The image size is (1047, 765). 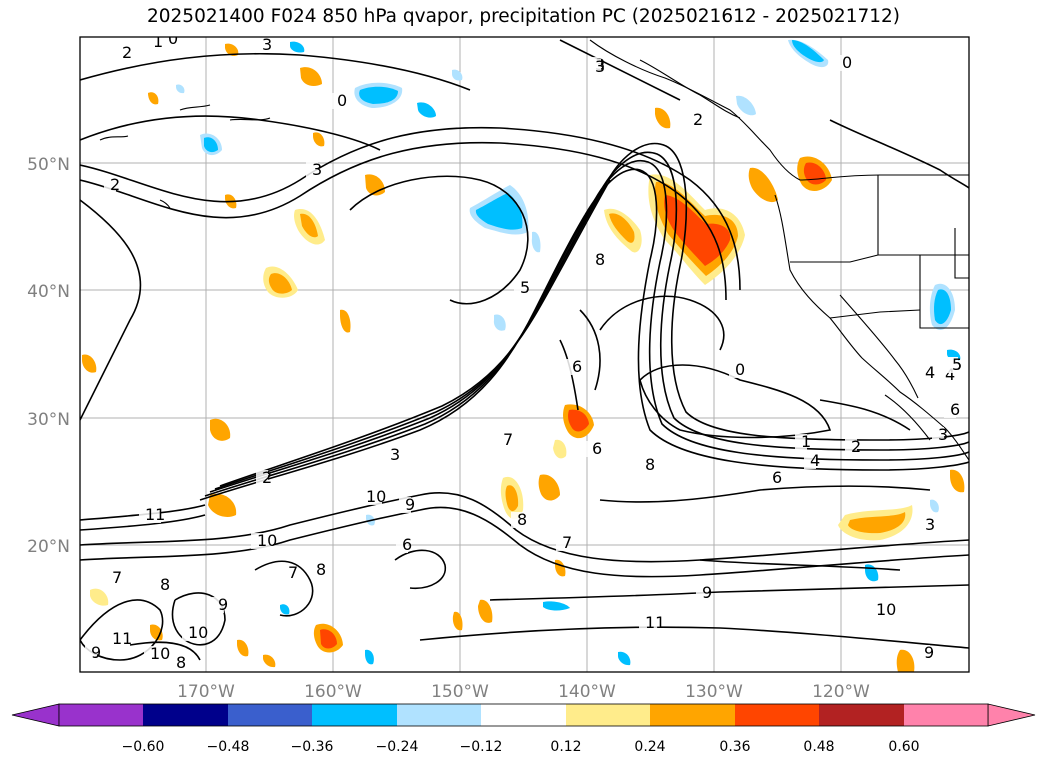 I want to click on colorbar-tick: −0.48, so click(x=228, y=747).